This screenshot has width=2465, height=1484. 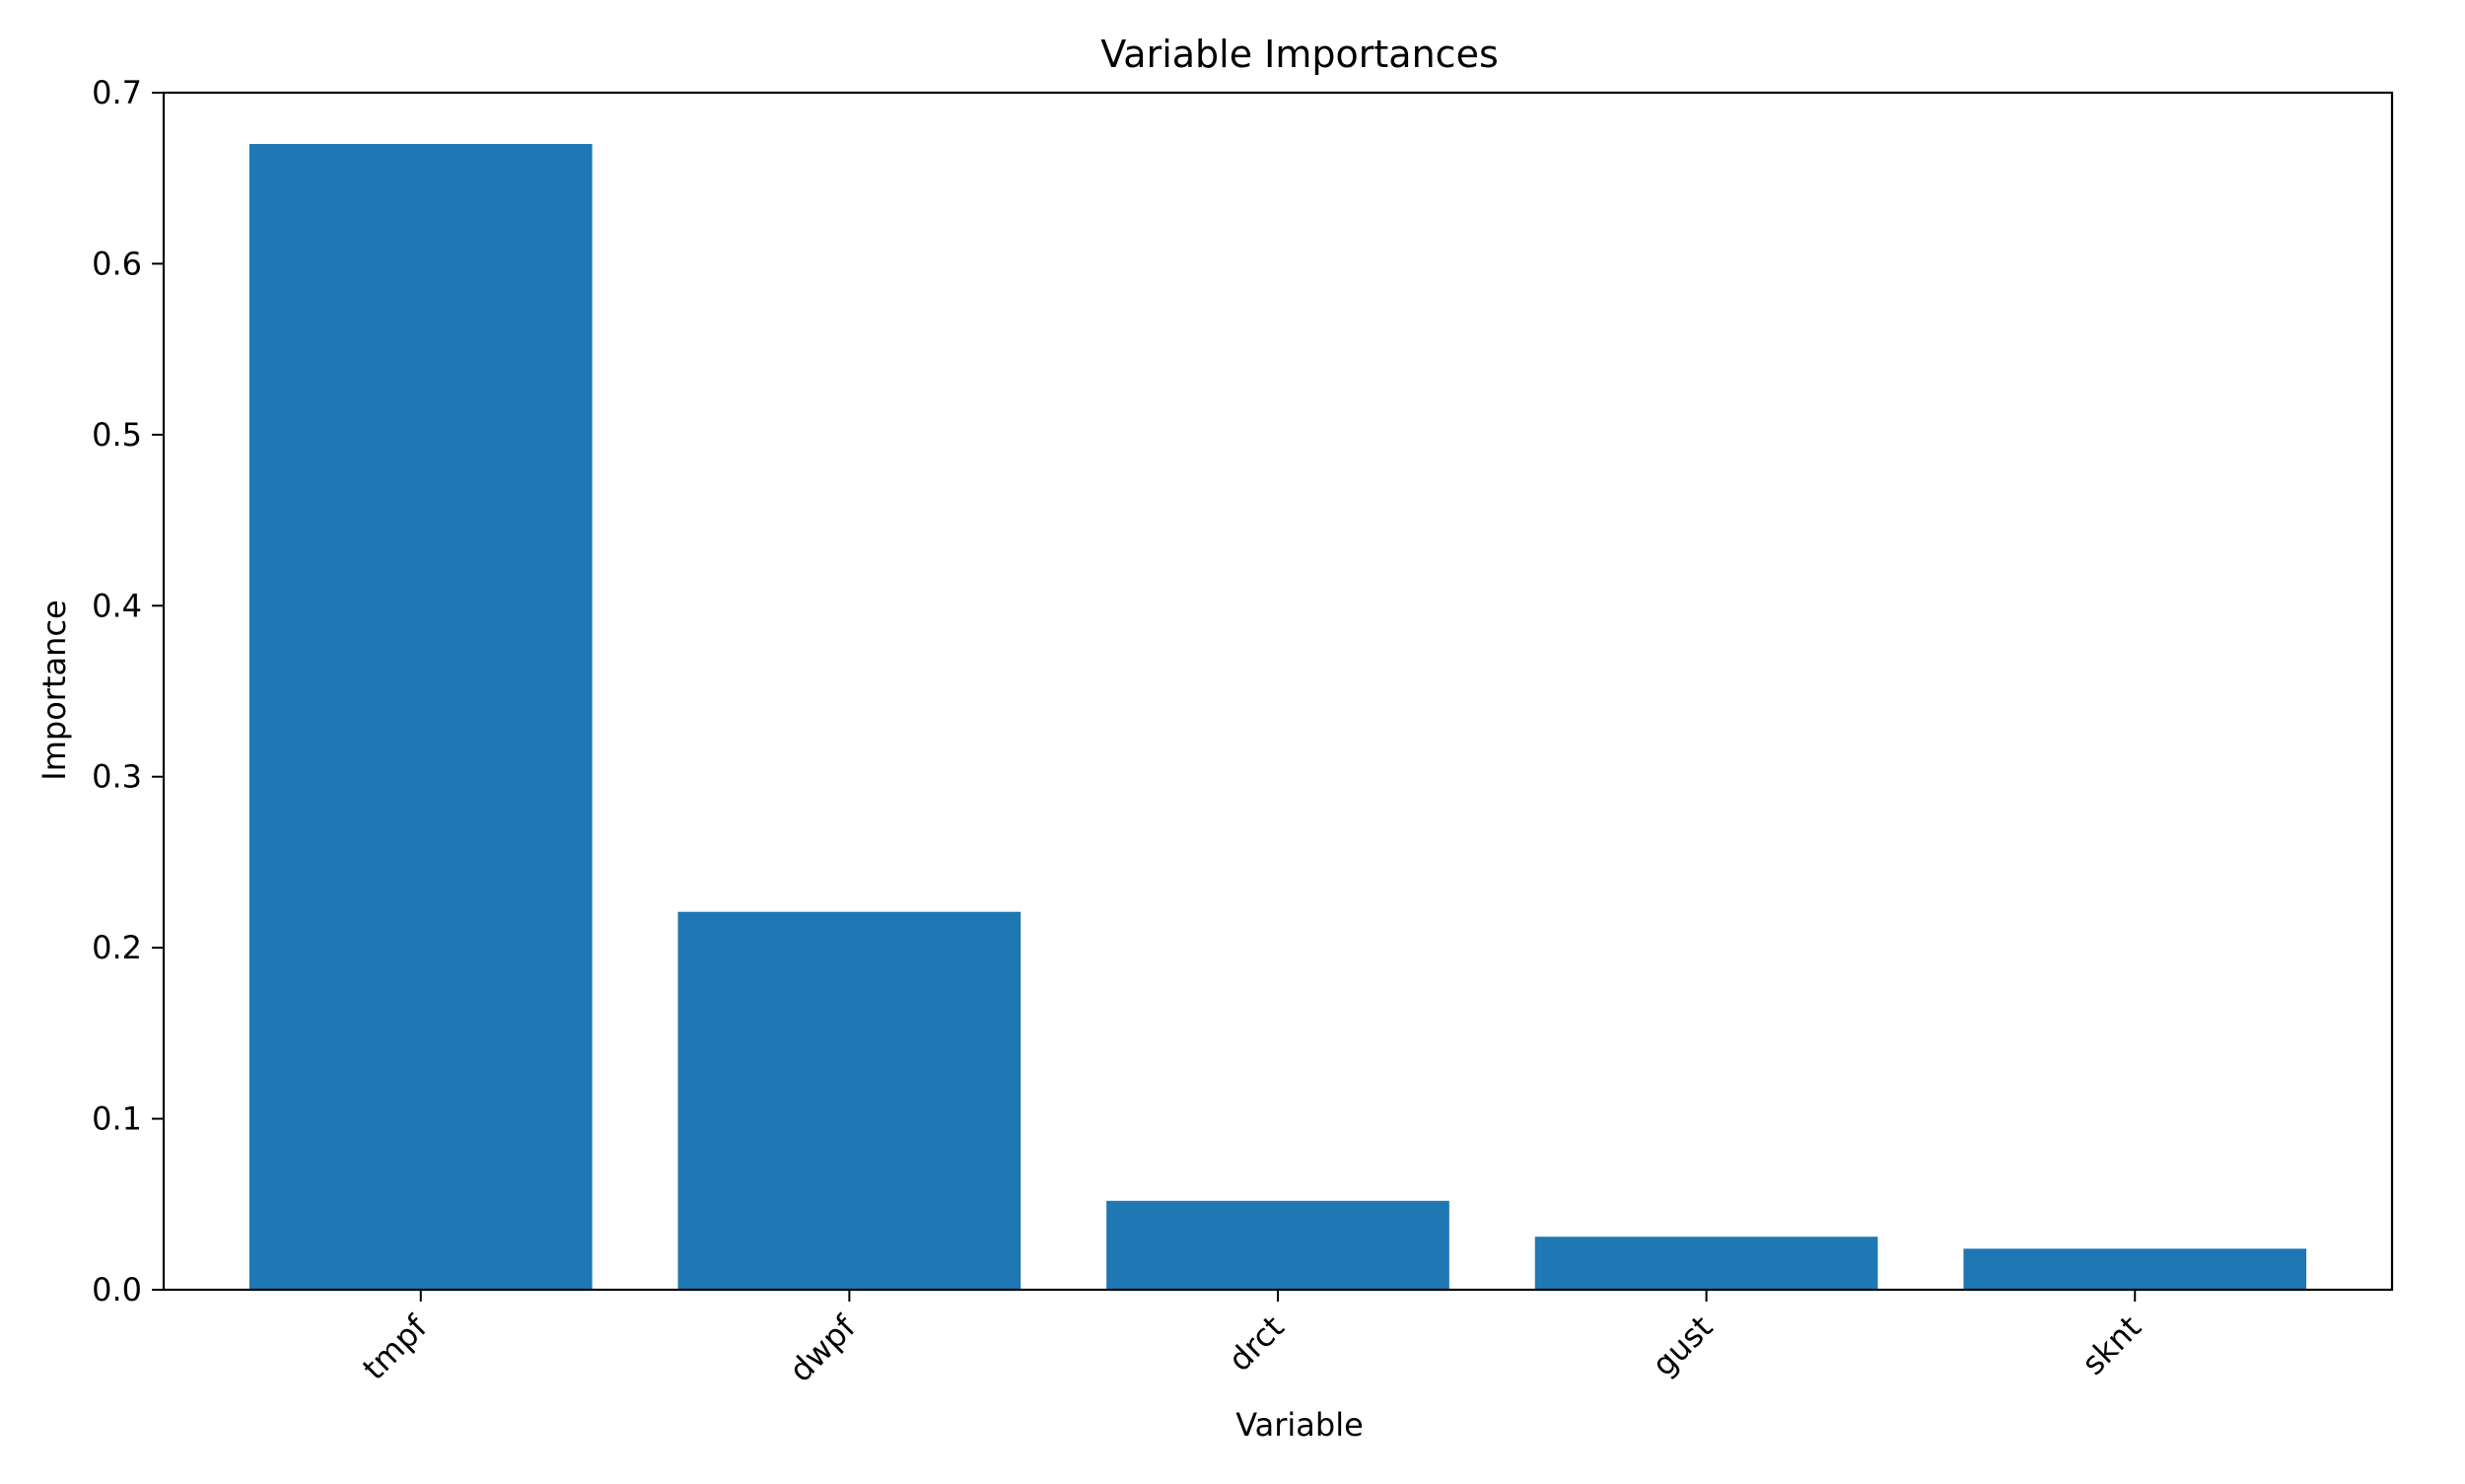 What do you see at coordinates (1299, 1425) in the screenshot?
I see `x-axis-label: Variable` at bounding box center [1299, 1425].